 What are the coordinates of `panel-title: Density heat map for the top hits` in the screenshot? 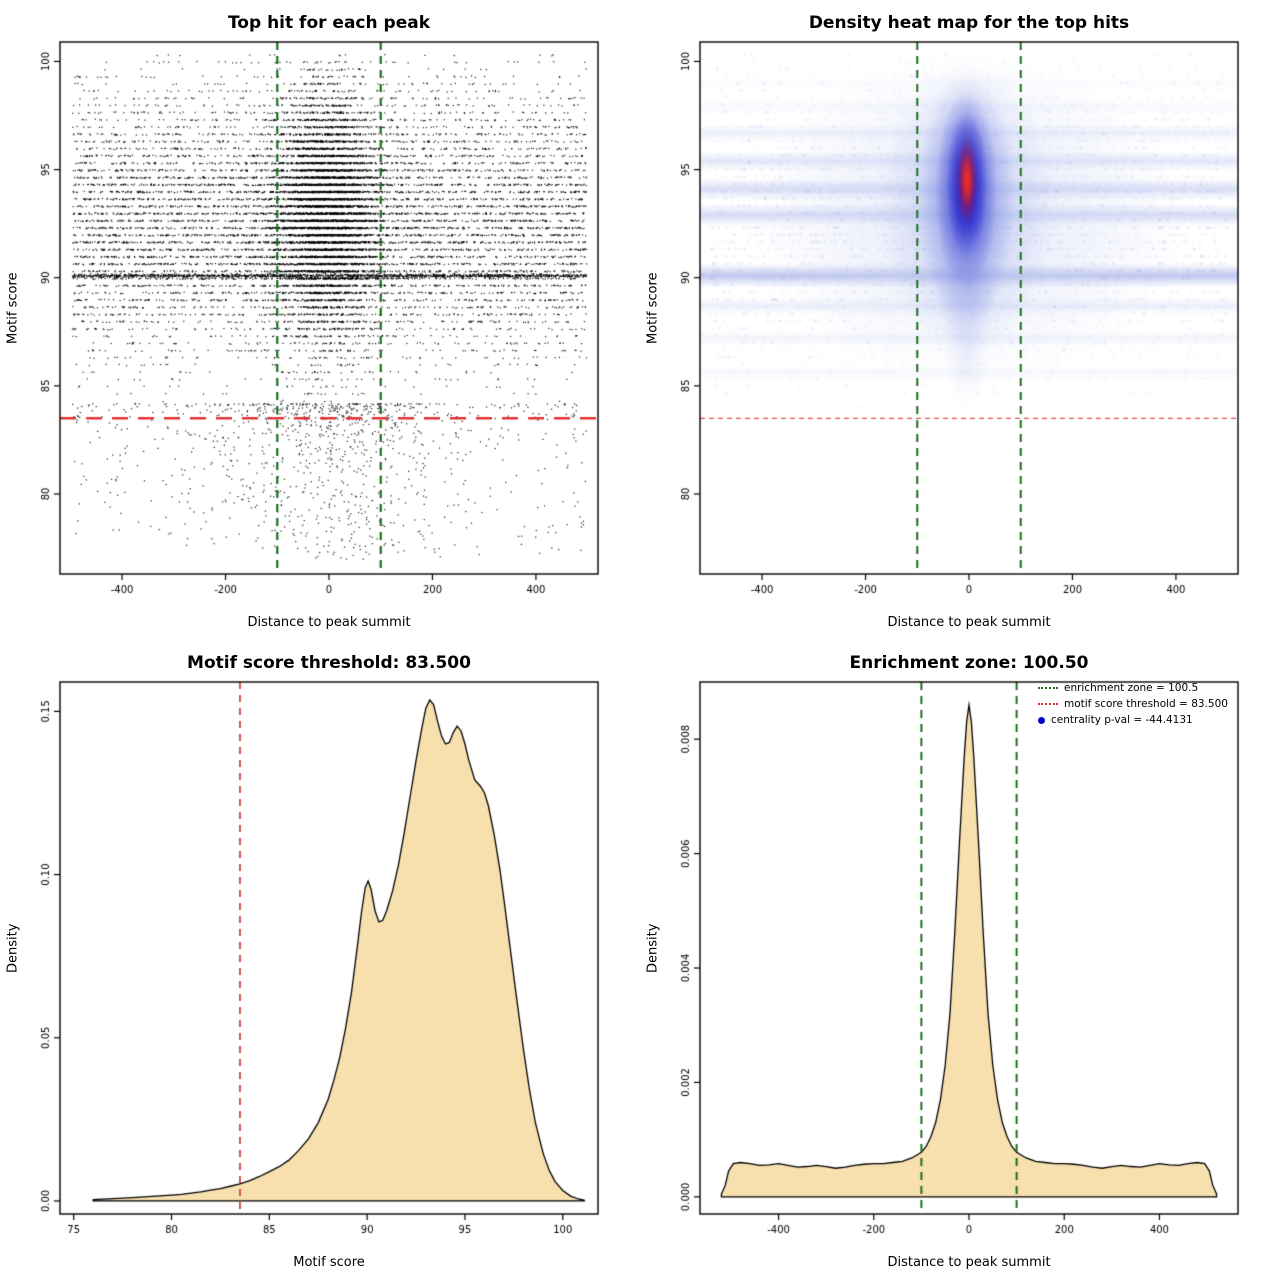 It's located at (969, 23).